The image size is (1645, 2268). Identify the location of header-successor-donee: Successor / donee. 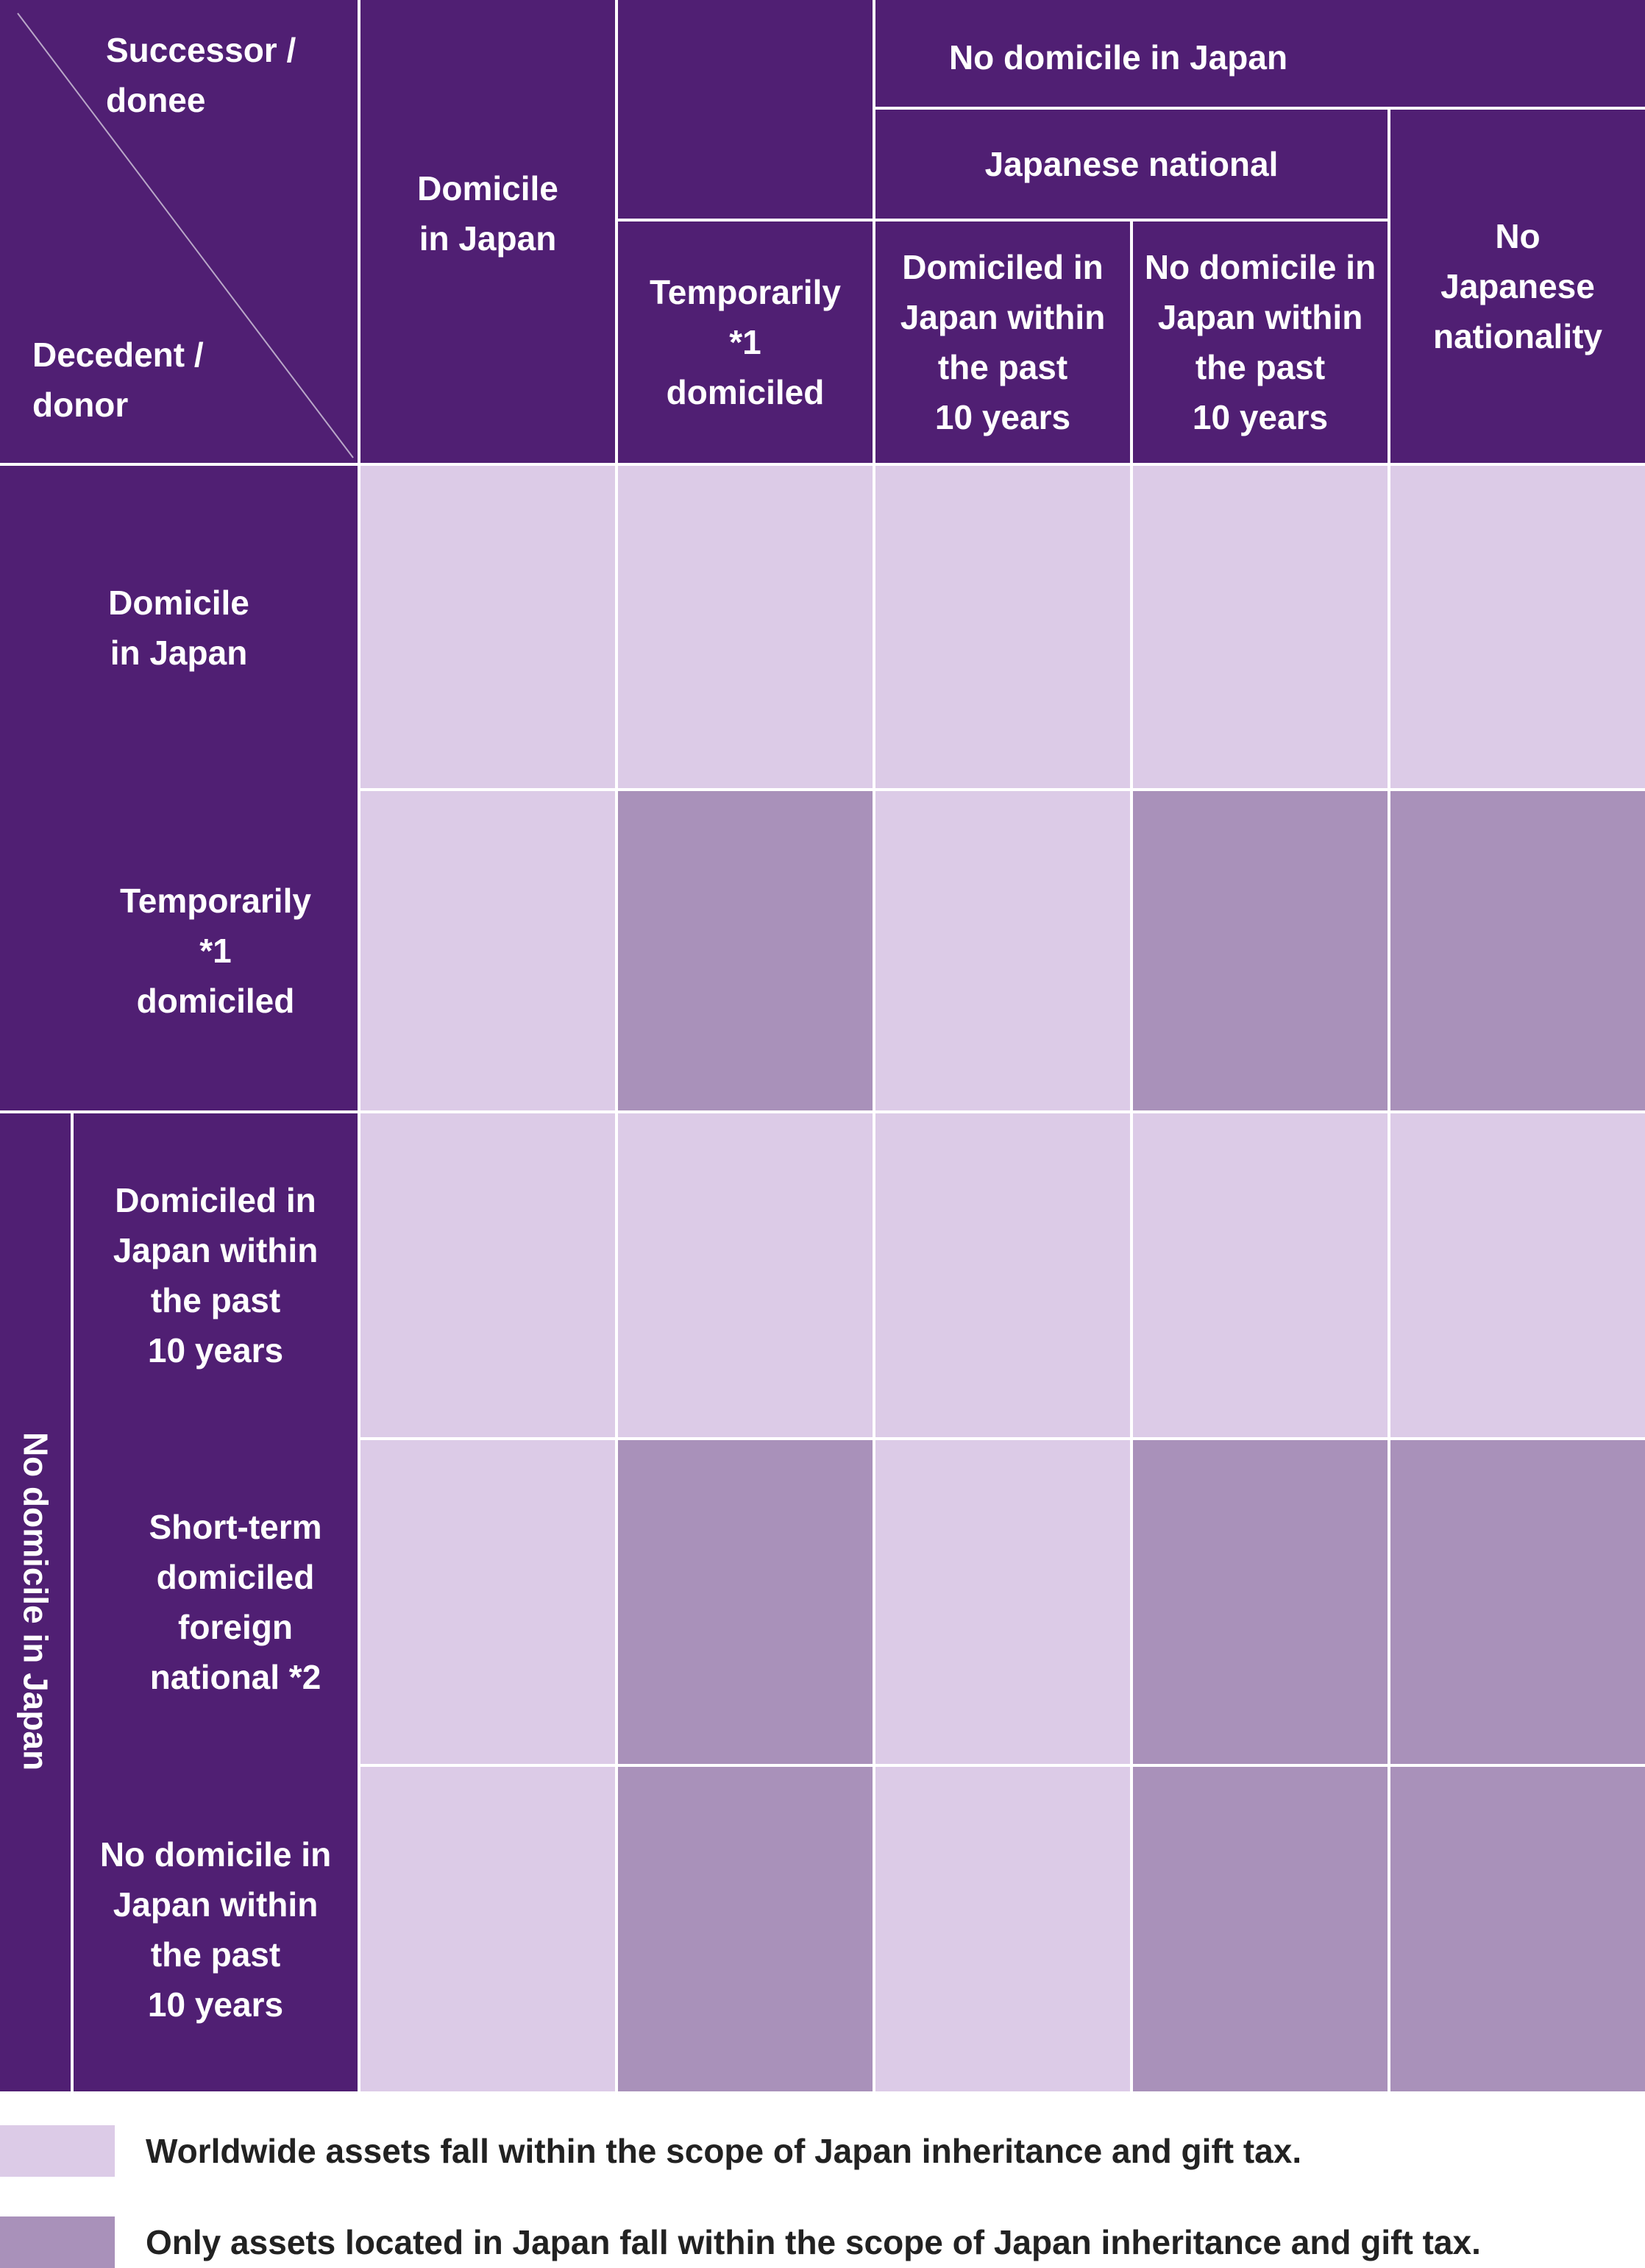
(201, 75).